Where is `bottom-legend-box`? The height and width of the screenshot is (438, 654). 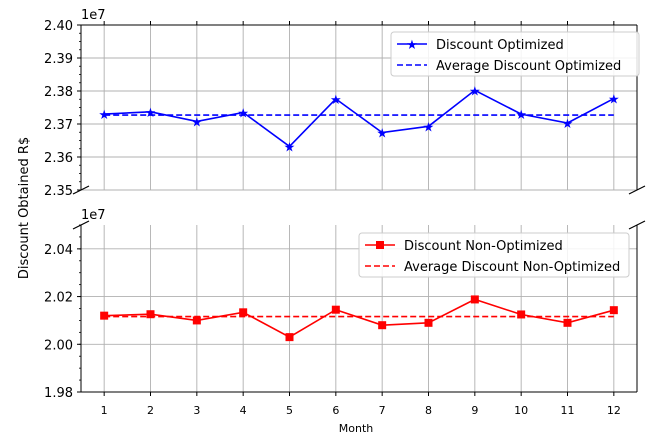 bottom-legend-box is located at coordinates (494, 255).